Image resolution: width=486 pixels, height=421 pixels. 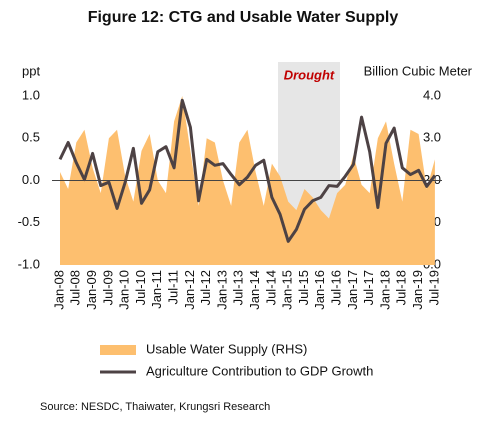 What do you see at coordinates (418, 70) in the screenshot?
I see `y2-axis-label: Billion Cubic Meter` at bounding box center [418, 70].